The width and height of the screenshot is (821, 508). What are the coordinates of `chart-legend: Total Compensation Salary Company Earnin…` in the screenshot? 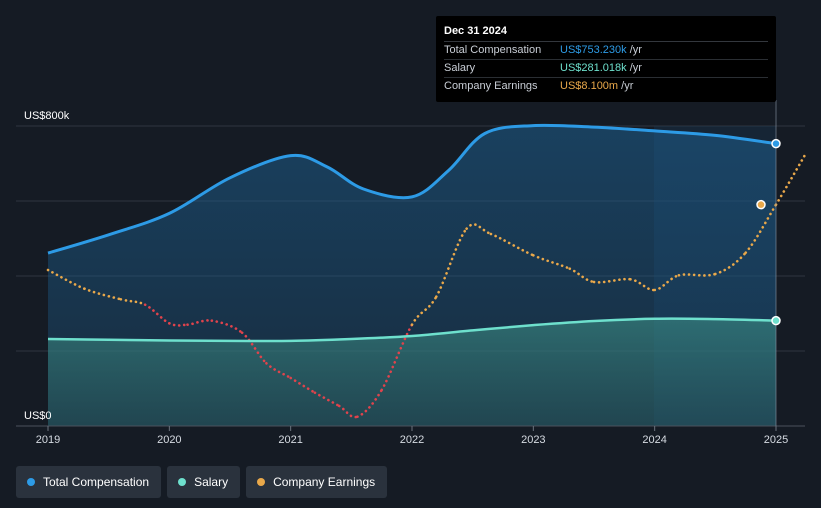 It's located at (202, 482).